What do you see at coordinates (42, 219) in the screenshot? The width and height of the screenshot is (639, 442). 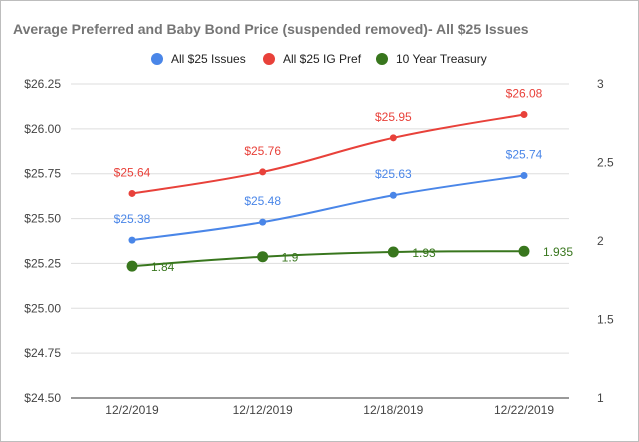 I see `left-axis-tick-label: $25.50` at bounding box center [42, 219].